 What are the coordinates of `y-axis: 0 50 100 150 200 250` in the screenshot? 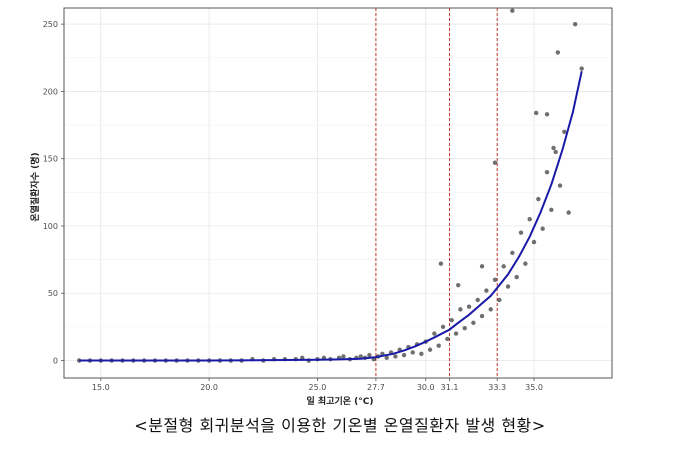 It's located at (53, 193).